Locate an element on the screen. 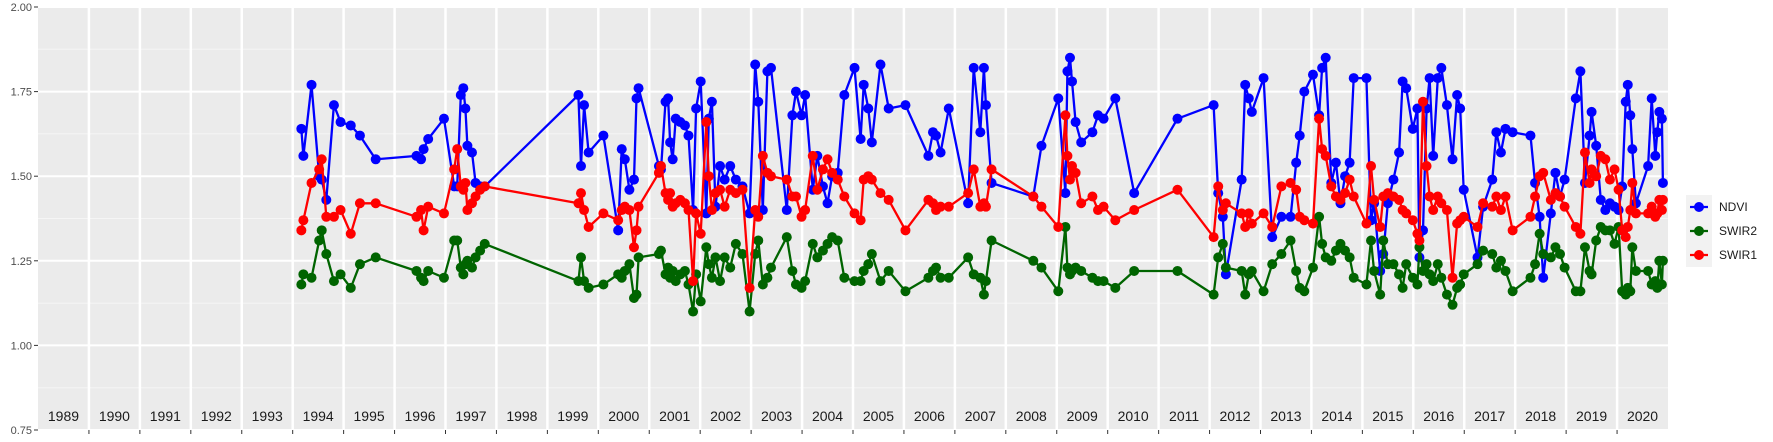 Image resolution: width=1773 pixels, height=442 pixels. year-label: 1994 is located at coordinates (318, 416).